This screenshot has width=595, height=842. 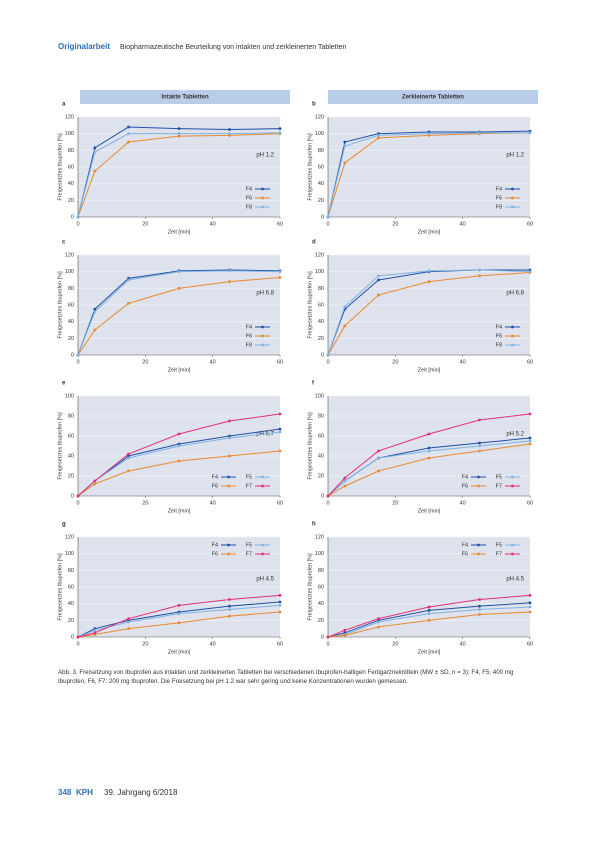 I want to click on annotation: pH 5.7, so click(x=265, y=435).